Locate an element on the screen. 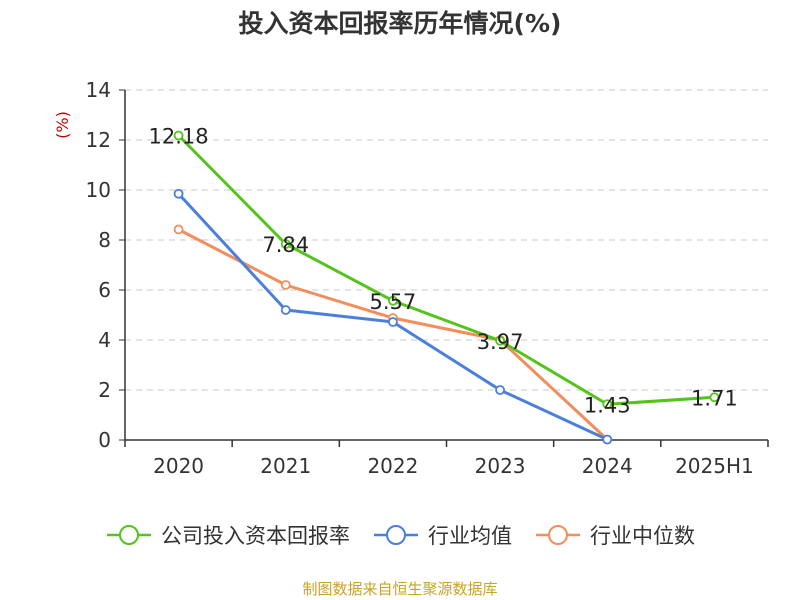  legend-item: 行业均值 is located at coordinates (442, 535).